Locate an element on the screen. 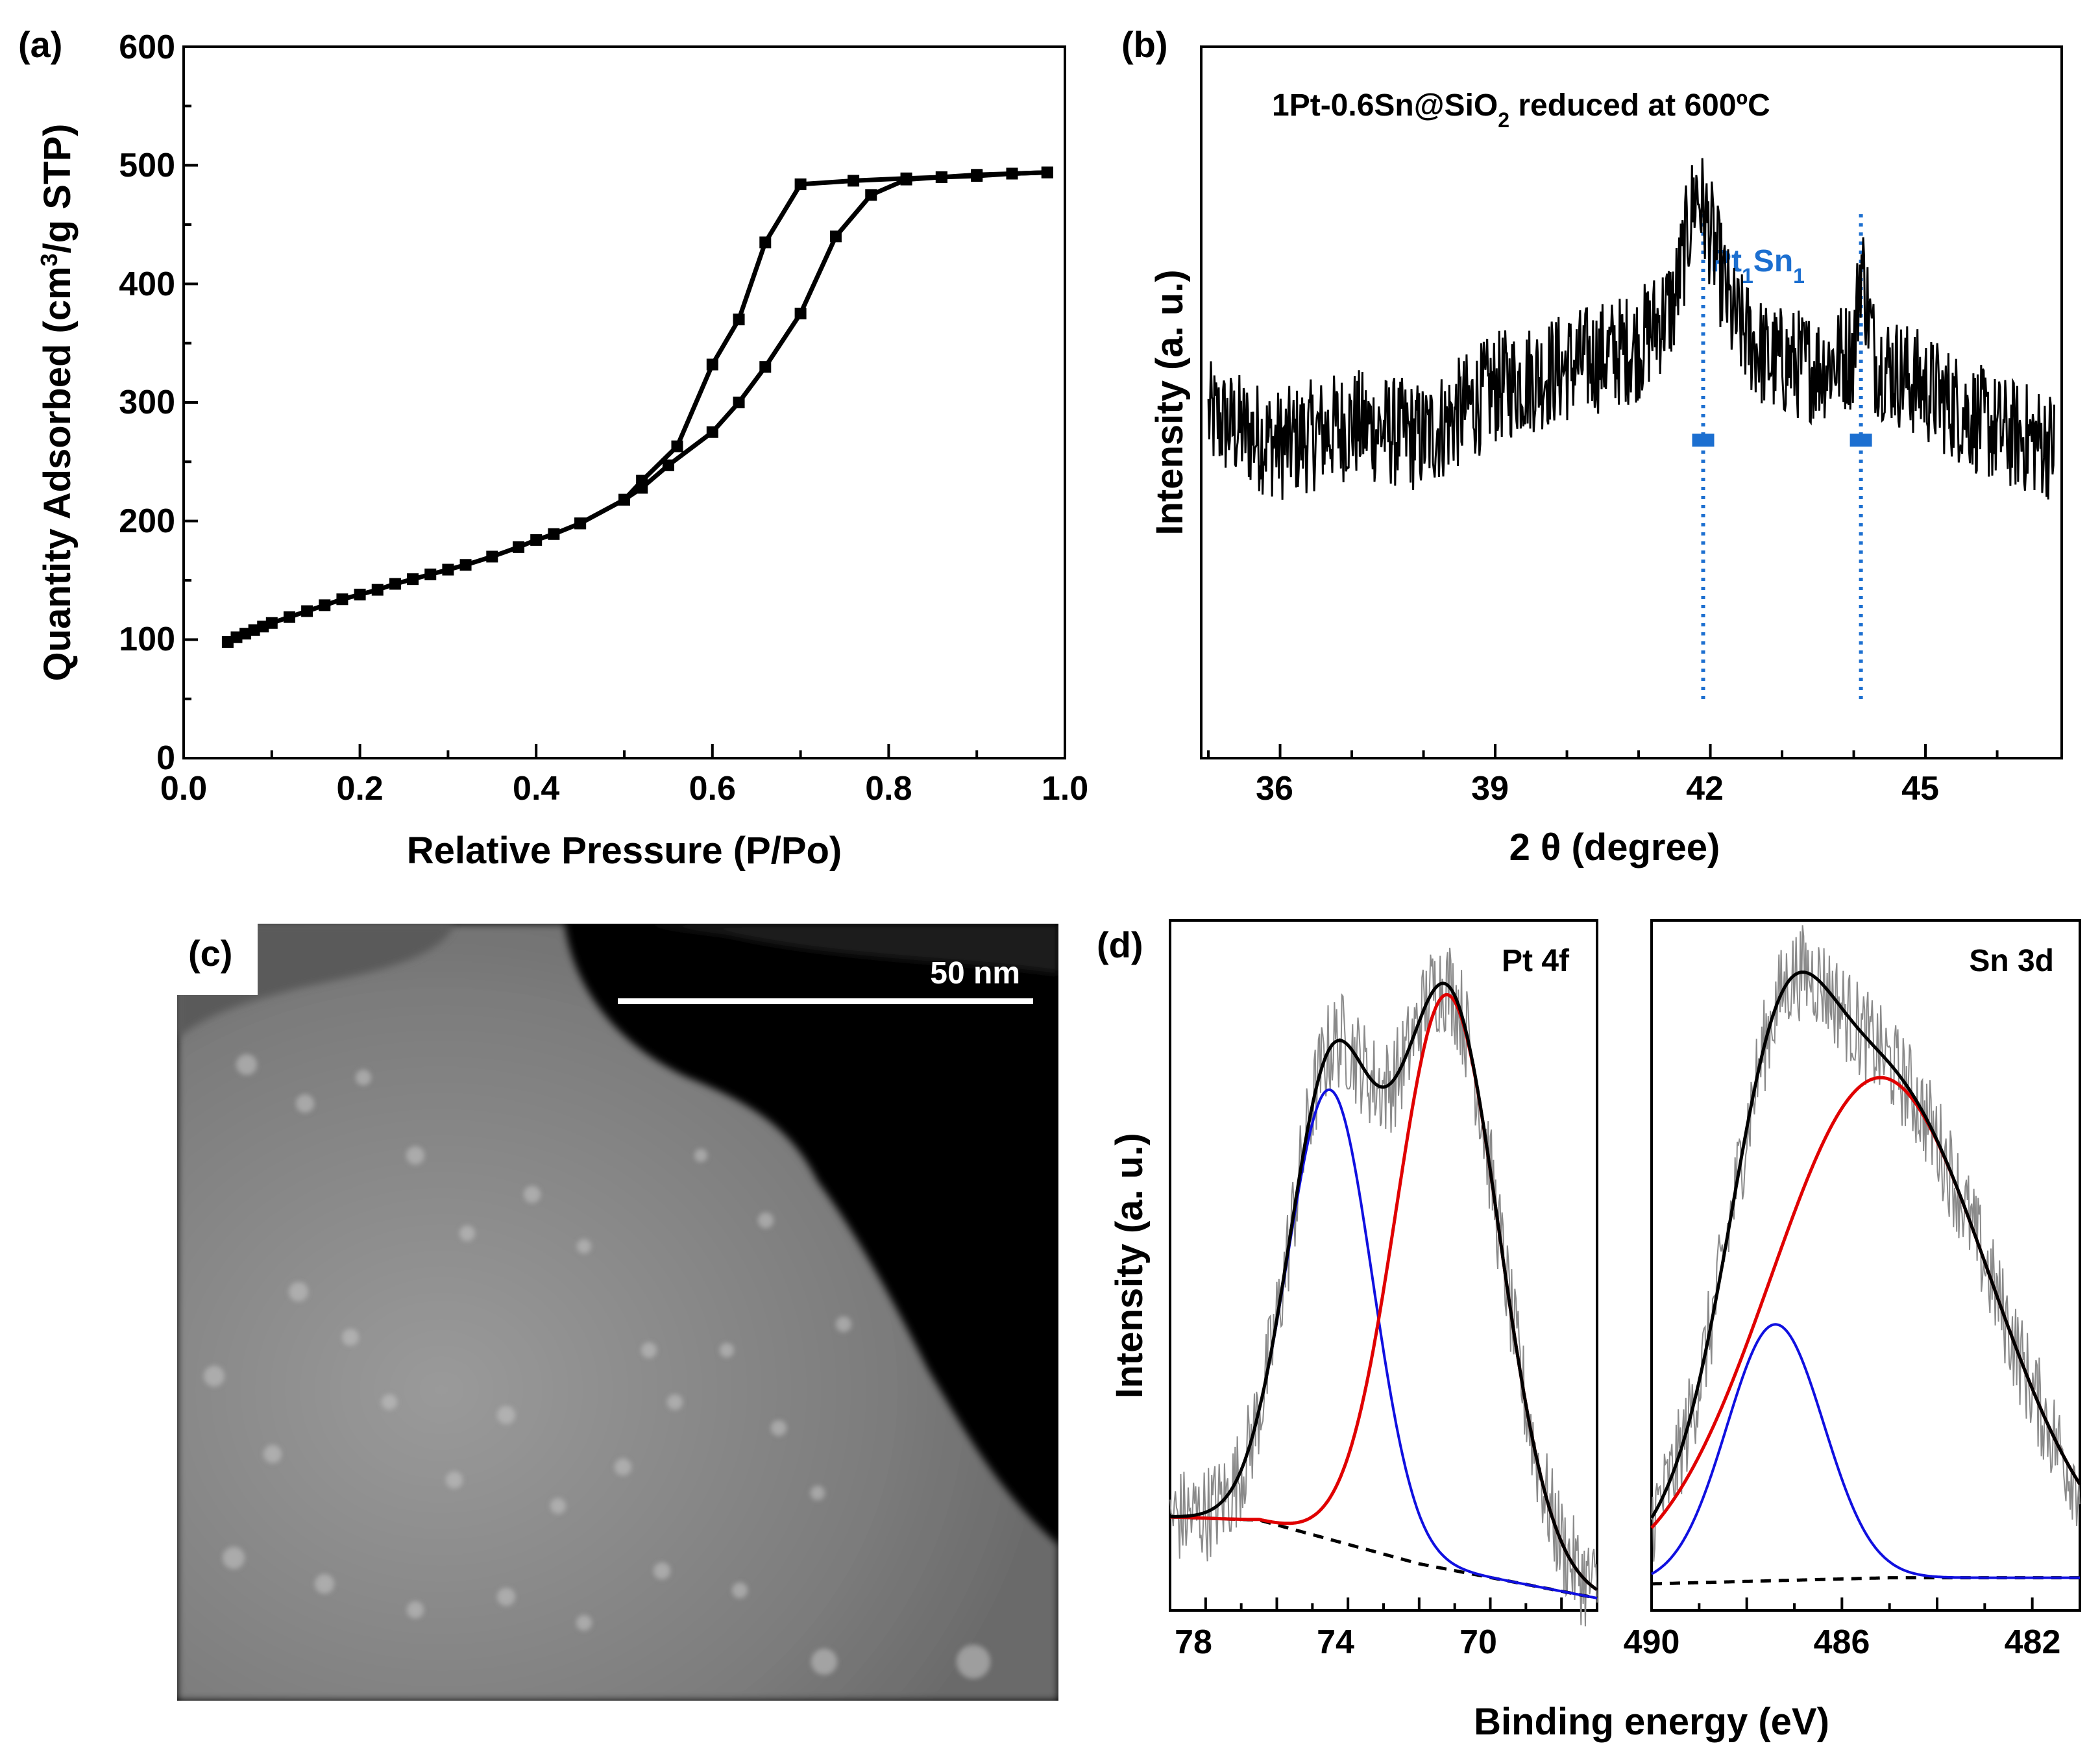 The height and width of the screenshot is (1763, 2100). plot-frame-pt4f is located at coordinates (1383, 1265).